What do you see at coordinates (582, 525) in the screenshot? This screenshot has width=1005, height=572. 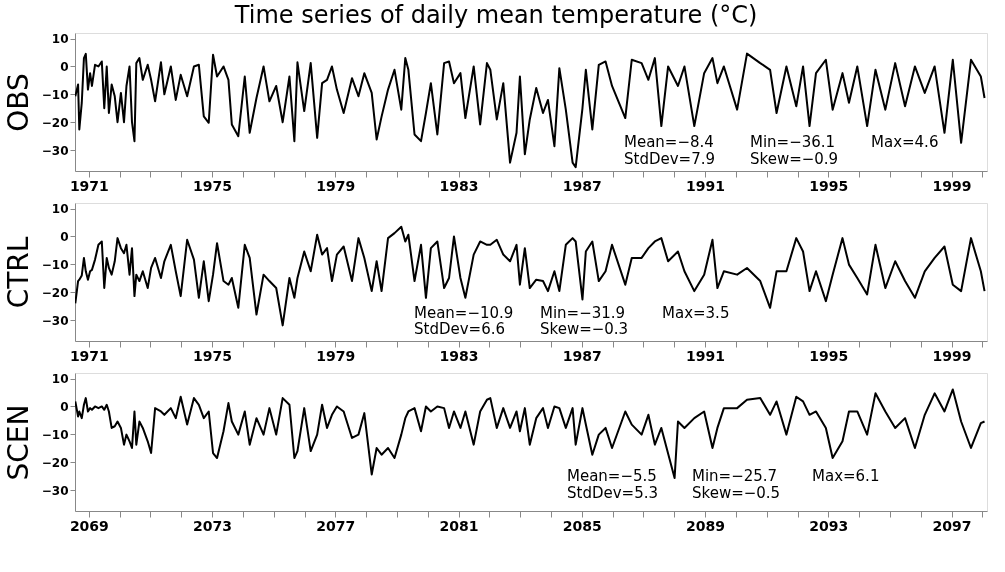 I see `x-tick-label: 2085` at bounding box center [582, 525].